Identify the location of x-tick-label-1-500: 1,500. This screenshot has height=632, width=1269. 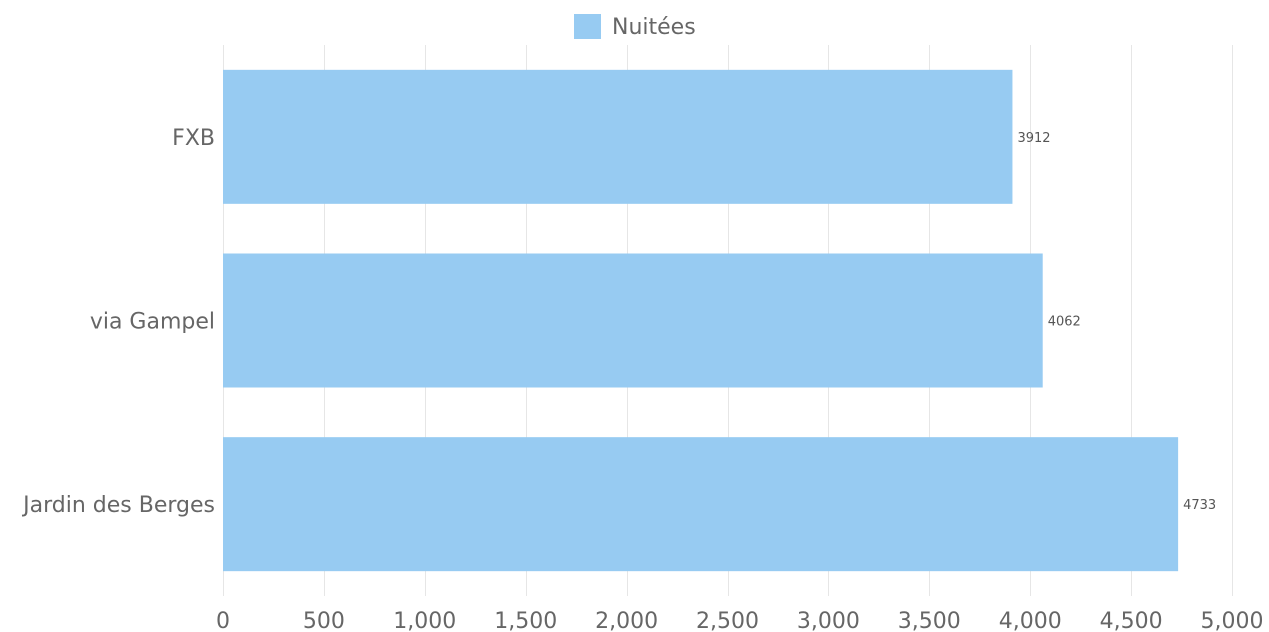
(525, 620).